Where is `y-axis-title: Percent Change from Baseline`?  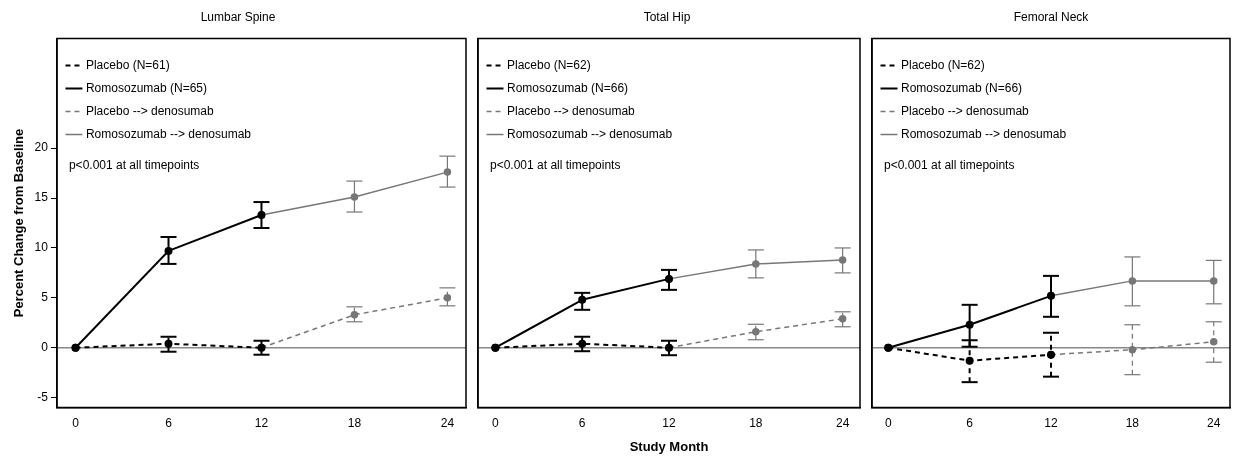 y-axis-title: Percent Change from Baseline is located at coordinates (19, 223).